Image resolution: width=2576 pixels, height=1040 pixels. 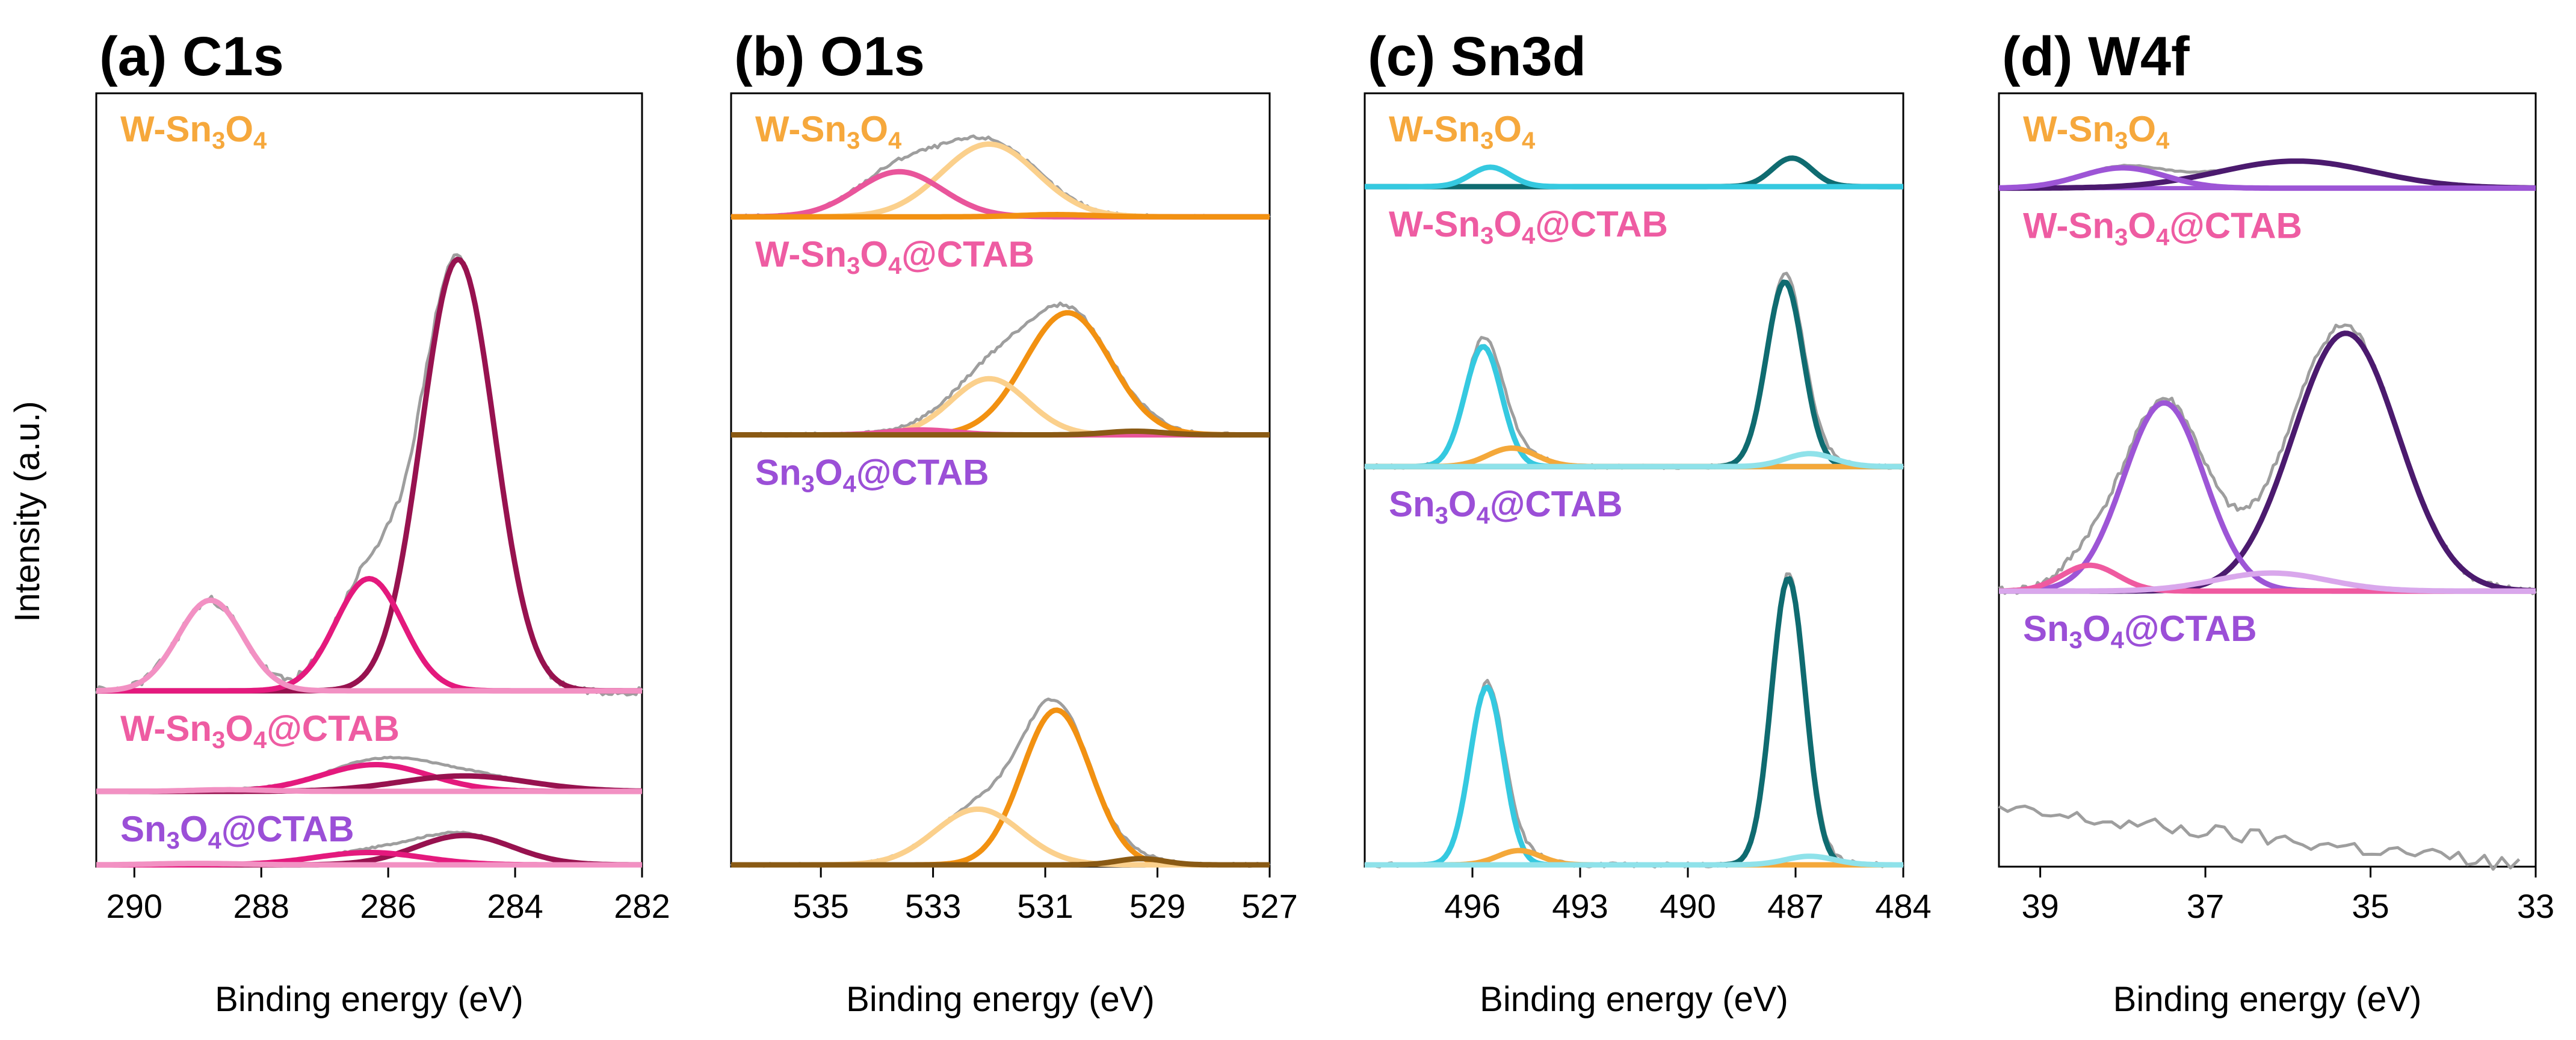 I want to click on panel-title: (b) O1s, so click(x=829, y=56).